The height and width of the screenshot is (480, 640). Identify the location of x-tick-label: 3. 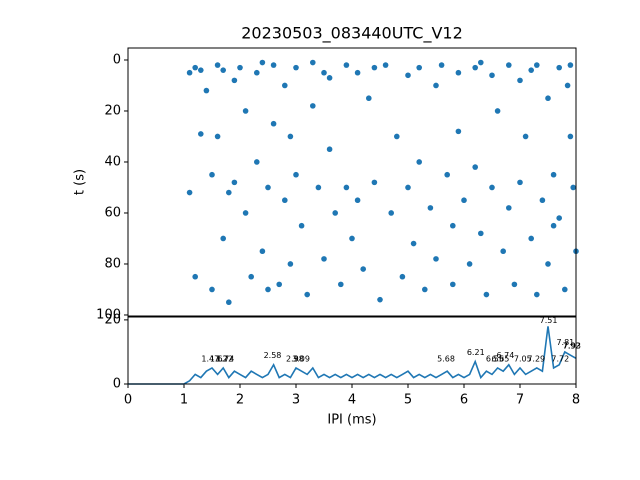
(296, 400).